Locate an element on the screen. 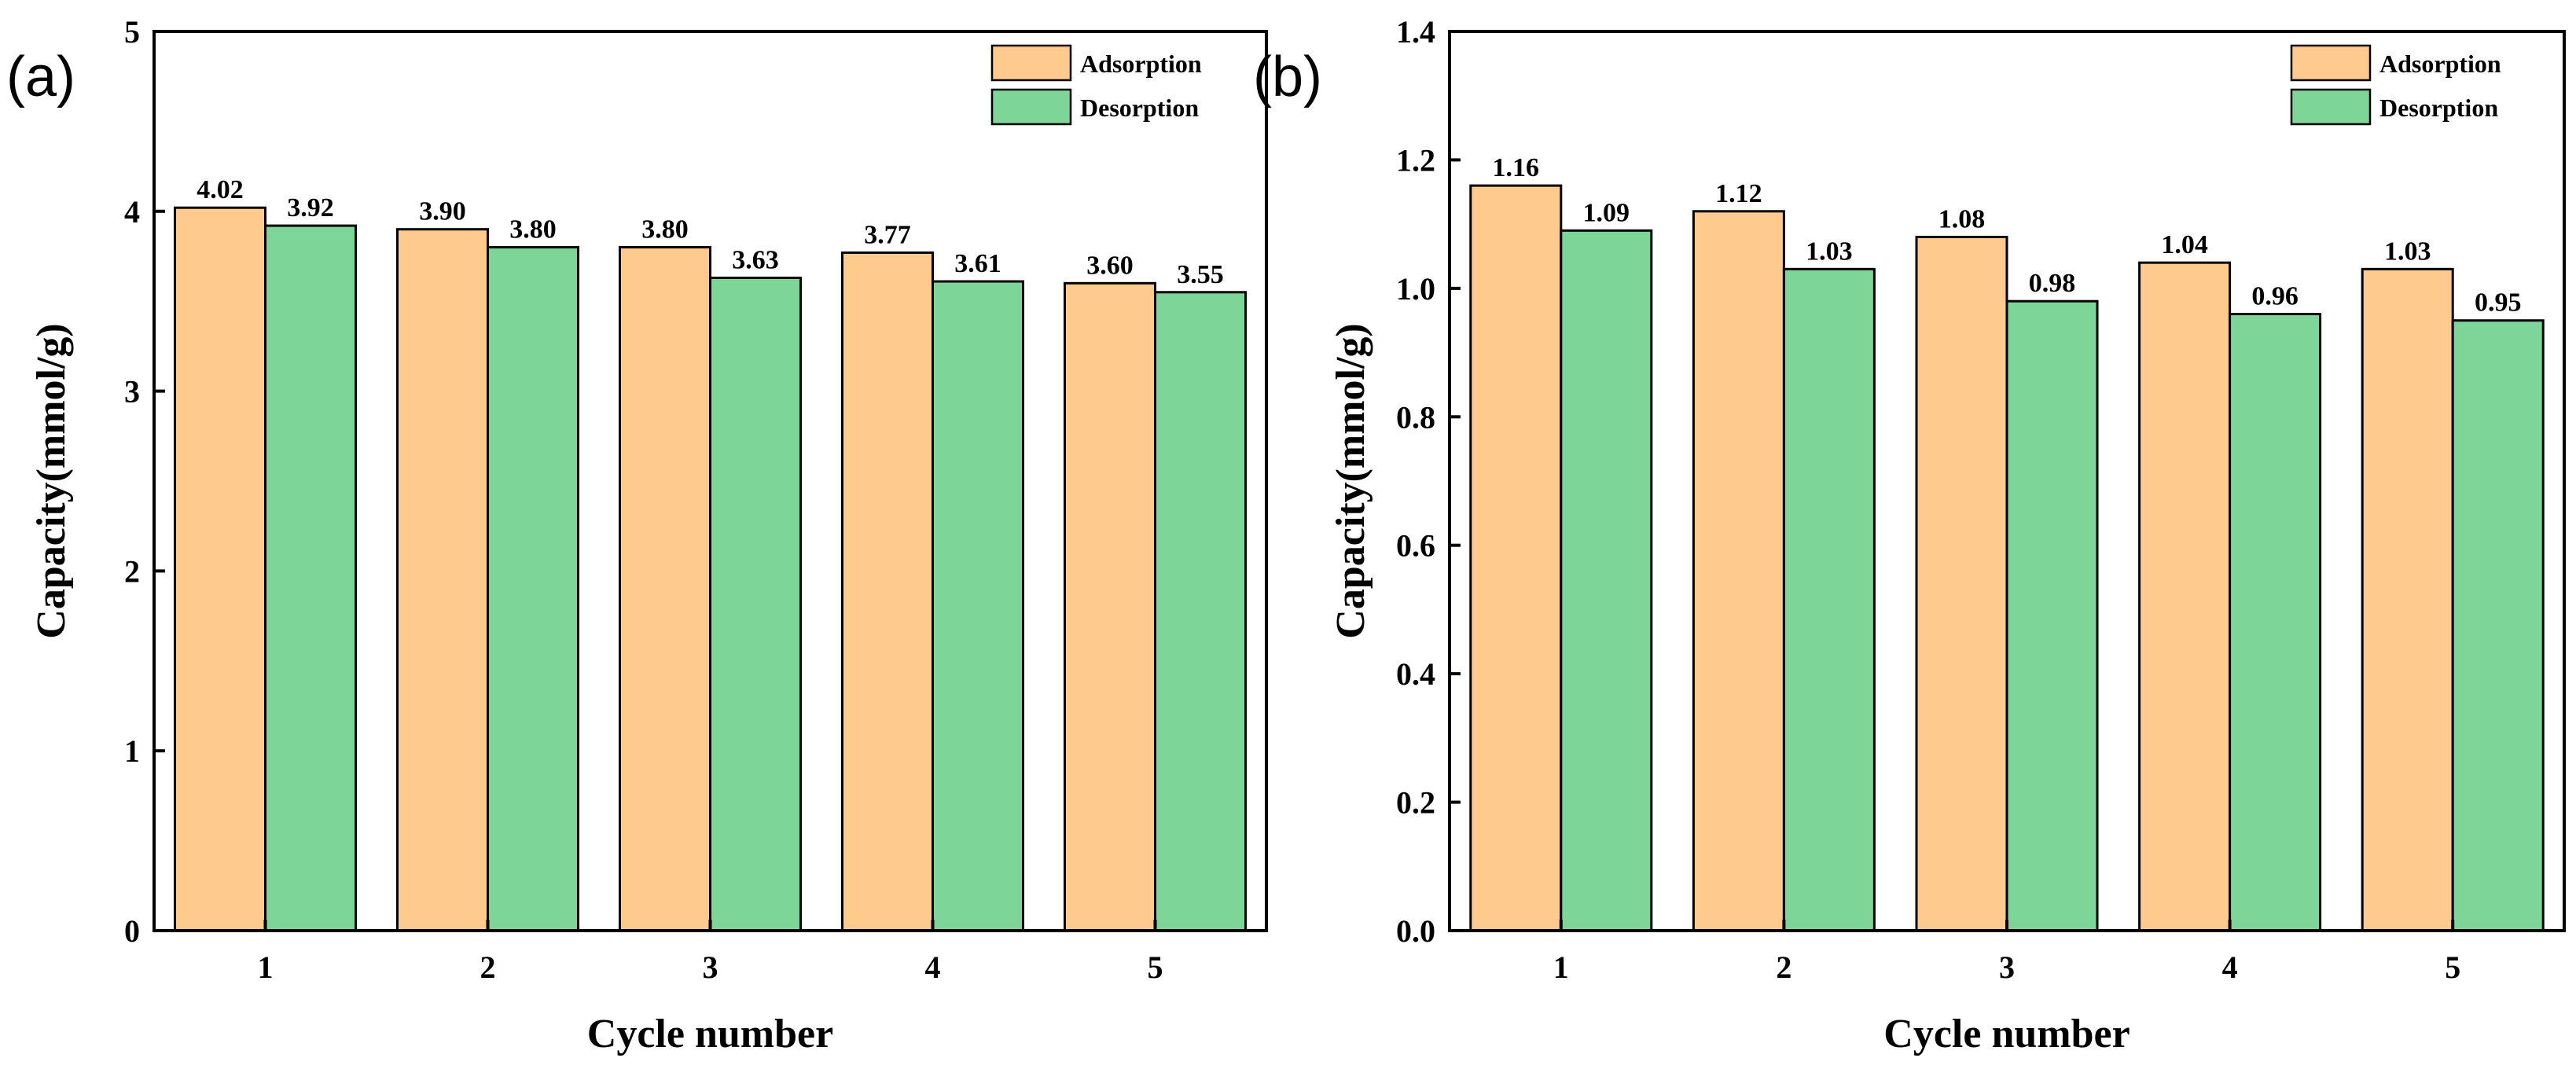 The image size is (2576, 1080). data-label-desorption-cycle-1: 3.92 is located at coordinates (310, 207).